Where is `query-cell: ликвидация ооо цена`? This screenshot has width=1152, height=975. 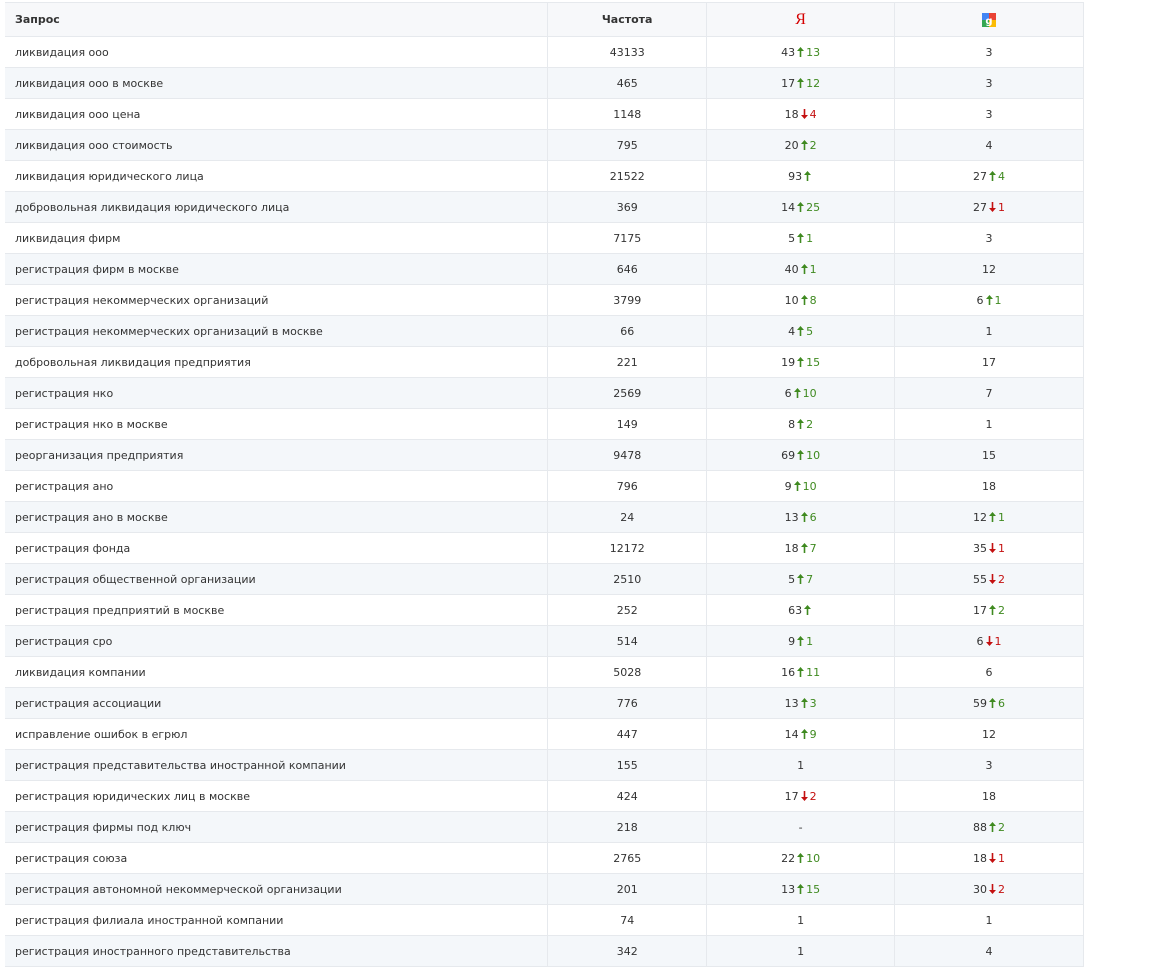 query-cell: ликвидация ооо цена is located at coordinates (277, 114).